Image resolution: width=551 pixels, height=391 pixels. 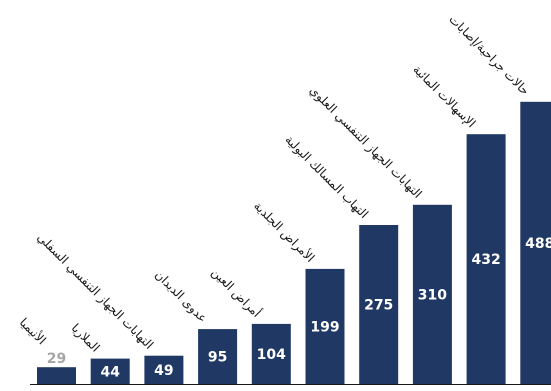 I want to click on category-label-5: أمراض العين, so click(x=236, y=292).